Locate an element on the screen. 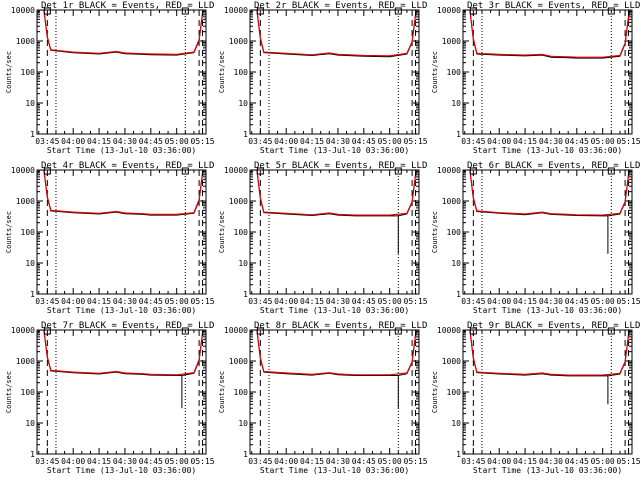  chart-title: Det 6r BLACK = Events, RED = LLD is located at coordinates (553, 166).